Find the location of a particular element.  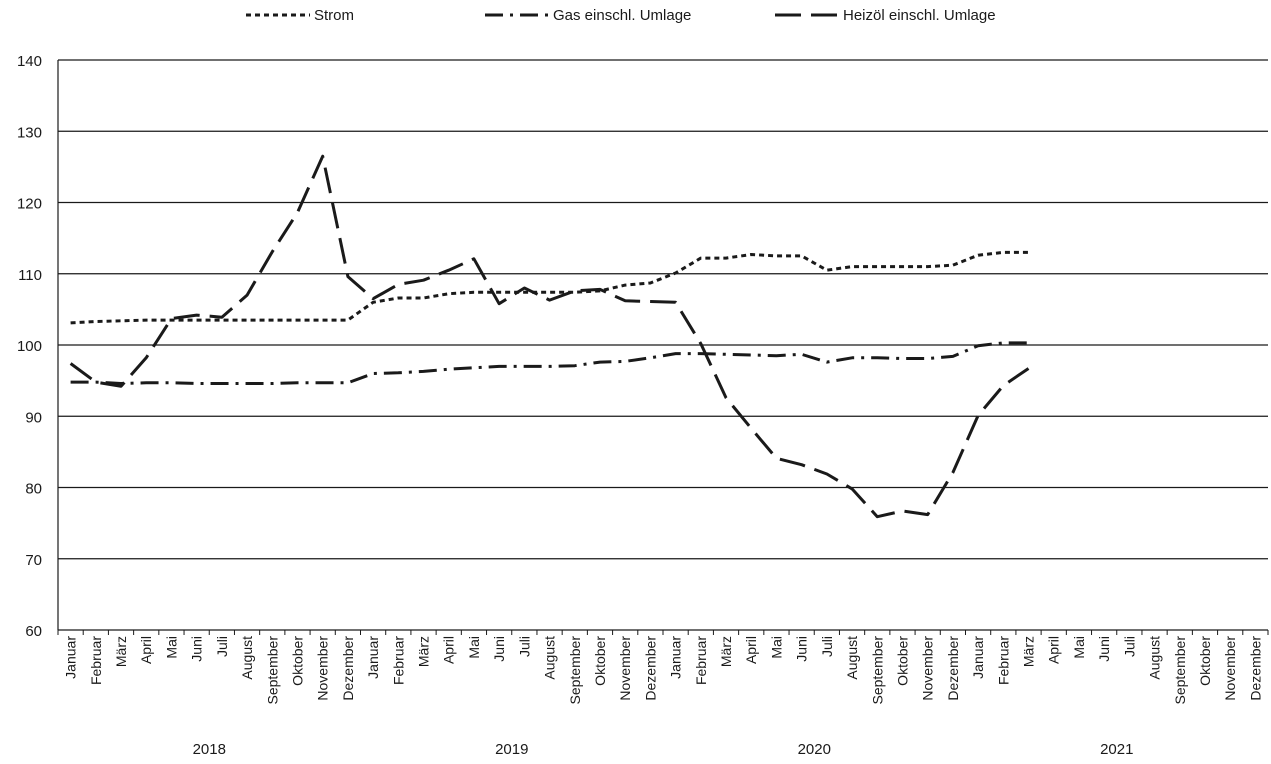

y-tick-label: 60 is located at coordinates (33, 631).